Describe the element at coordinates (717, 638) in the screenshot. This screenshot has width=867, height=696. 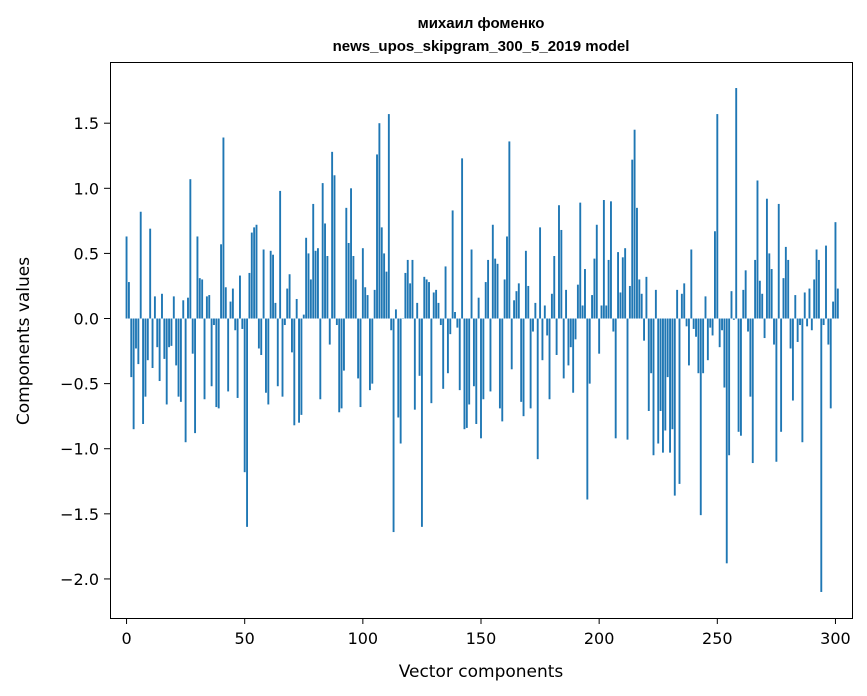
I see `x-tick-label: 250` at that location.